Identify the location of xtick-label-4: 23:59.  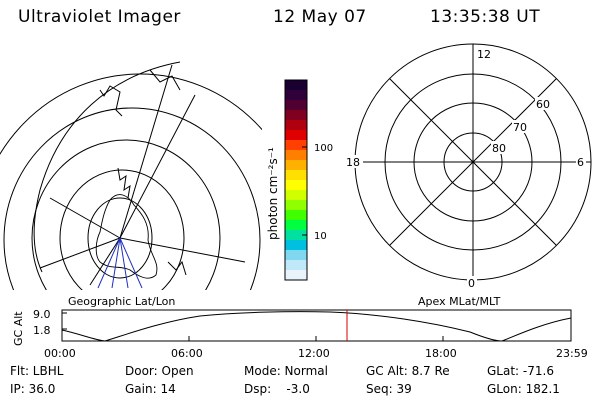
(572, 353).